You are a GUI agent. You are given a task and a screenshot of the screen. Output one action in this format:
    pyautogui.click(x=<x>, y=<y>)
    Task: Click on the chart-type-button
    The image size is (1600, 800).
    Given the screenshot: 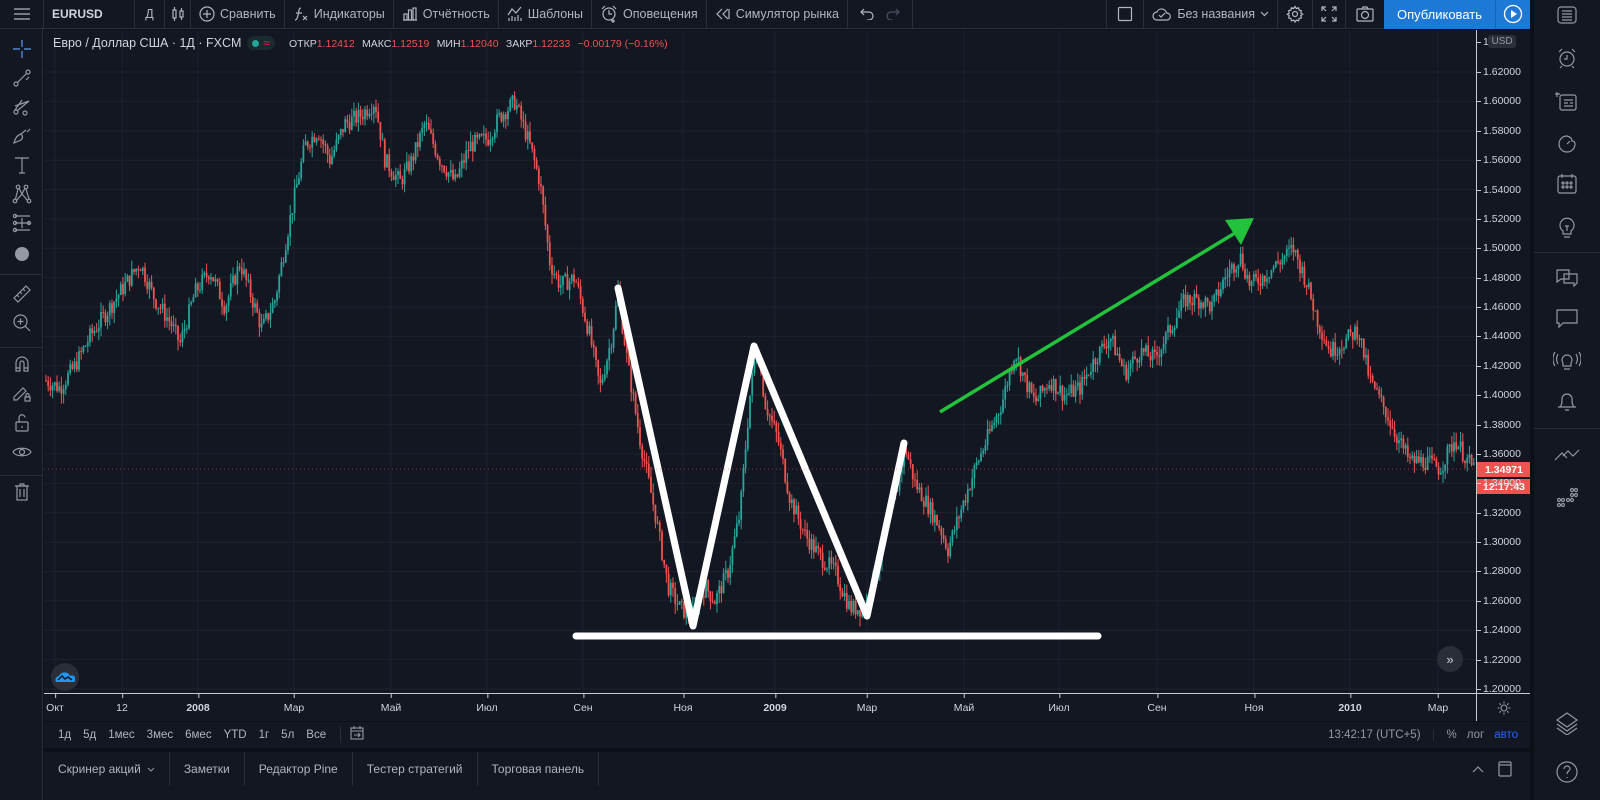 What is the action you would take?
    pyautogui.click(x=178, y=14)
    